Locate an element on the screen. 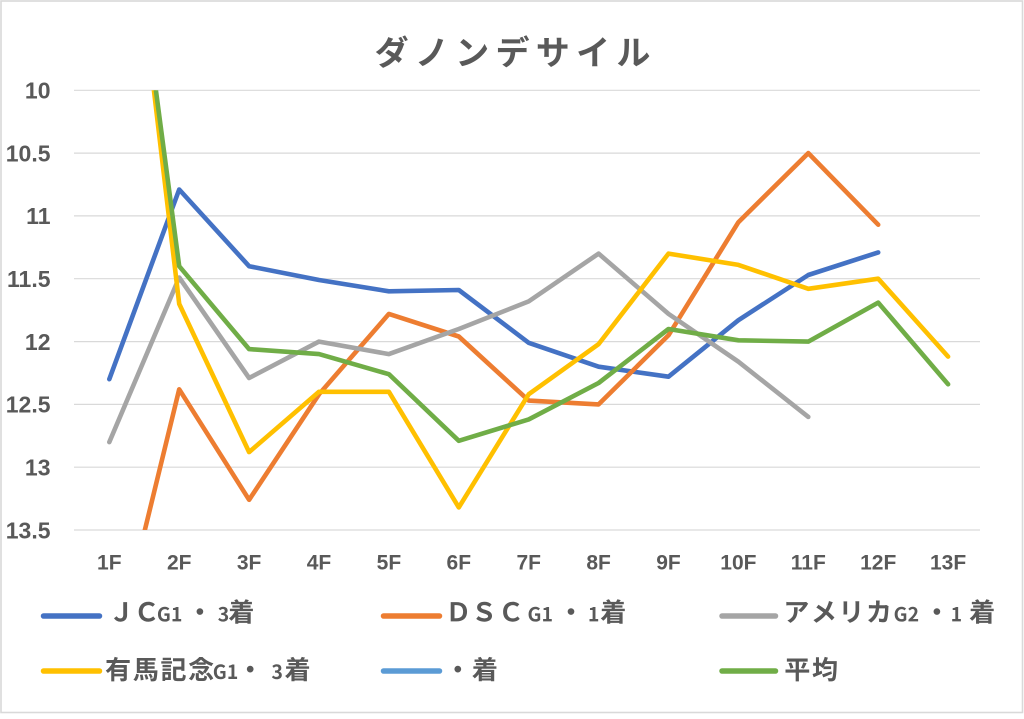  svg-text: 10 is located at coordinates (38, 91).